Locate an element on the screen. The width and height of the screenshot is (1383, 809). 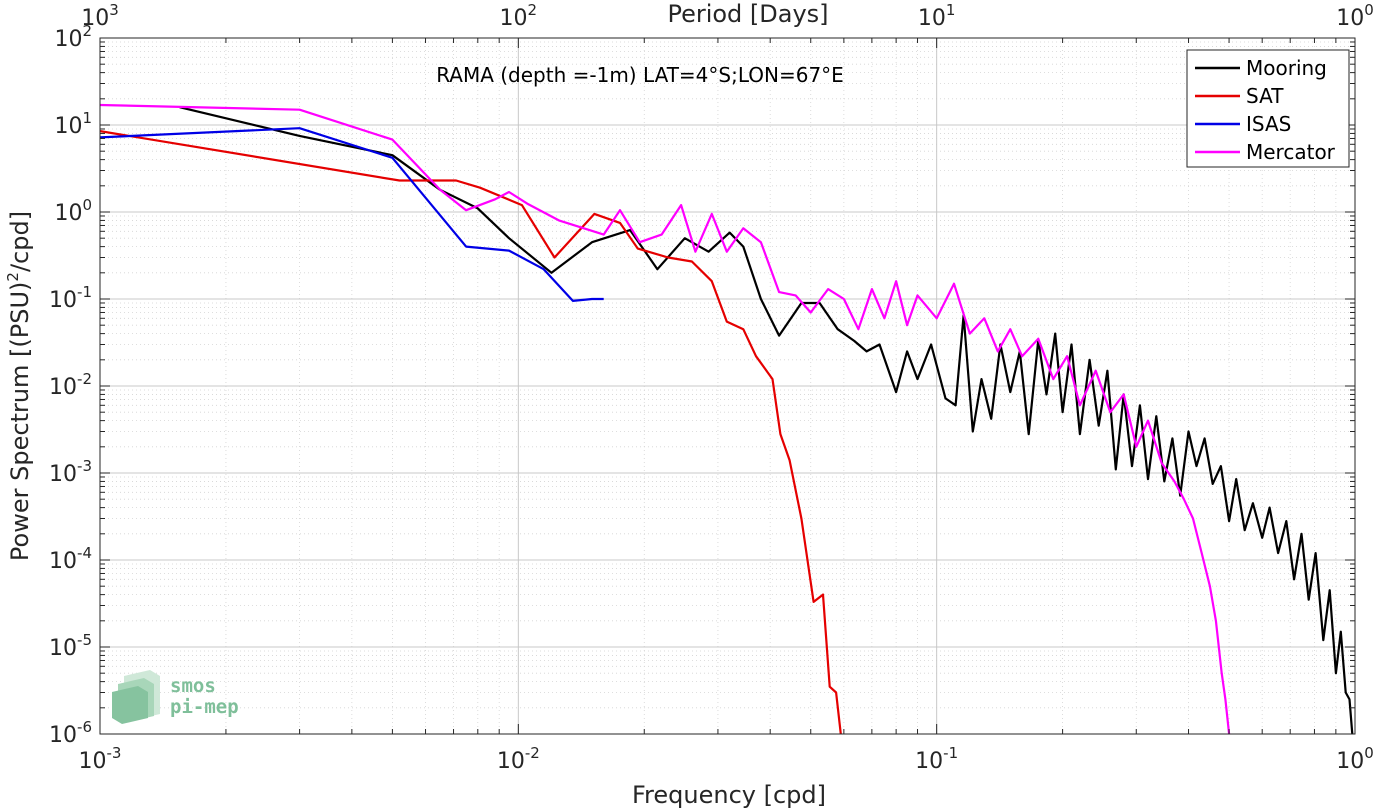
y-tick-label: 10⁻² is located at coordinates (70, 385).